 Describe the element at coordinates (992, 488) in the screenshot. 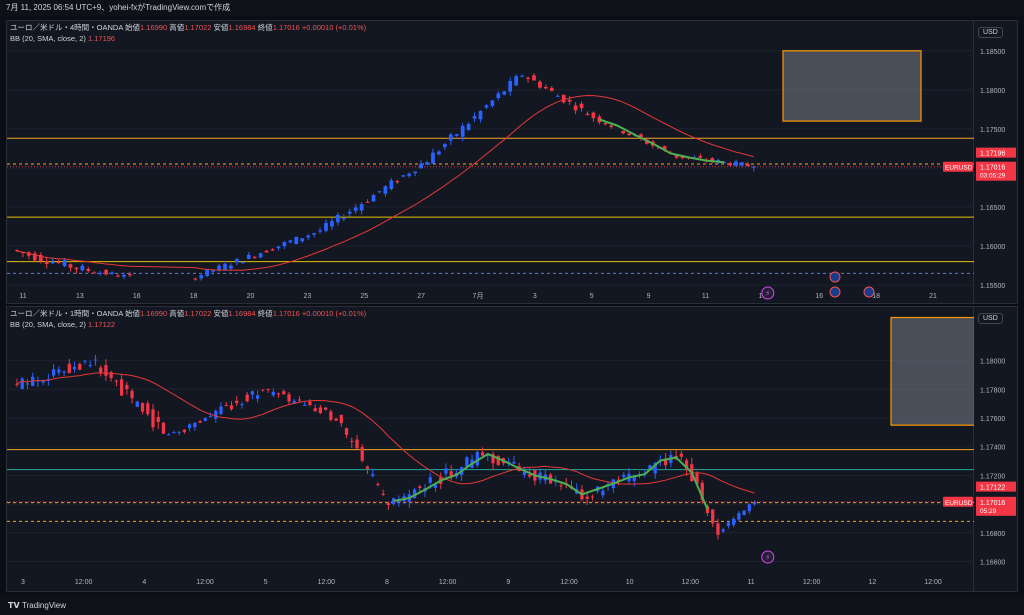

I see `bb-price-tag-text: 1.17122` at that location.